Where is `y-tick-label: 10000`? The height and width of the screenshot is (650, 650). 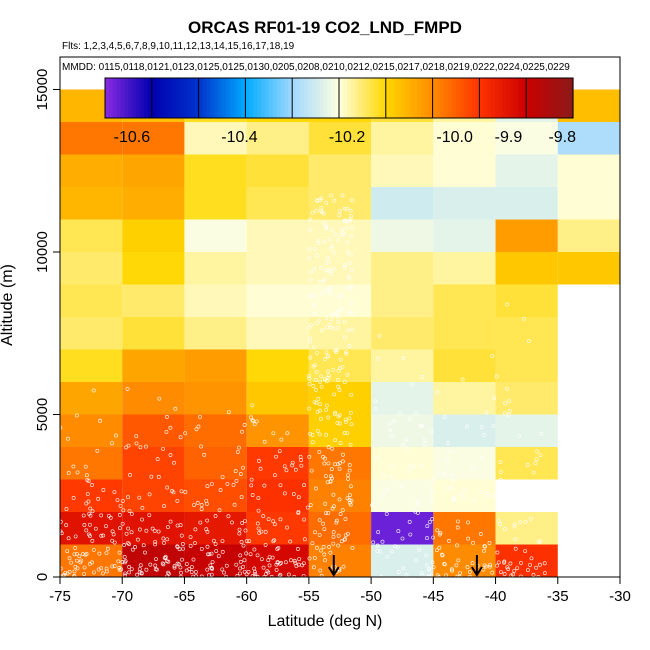
y-tick-label: 10000 is located at coordinates (42, 252).